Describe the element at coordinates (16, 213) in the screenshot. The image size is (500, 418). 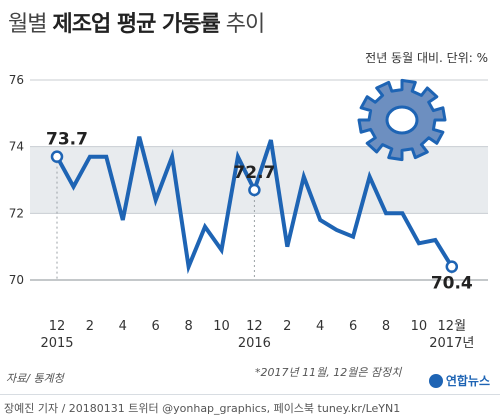
I see `y-tick-label: 72` at that location.